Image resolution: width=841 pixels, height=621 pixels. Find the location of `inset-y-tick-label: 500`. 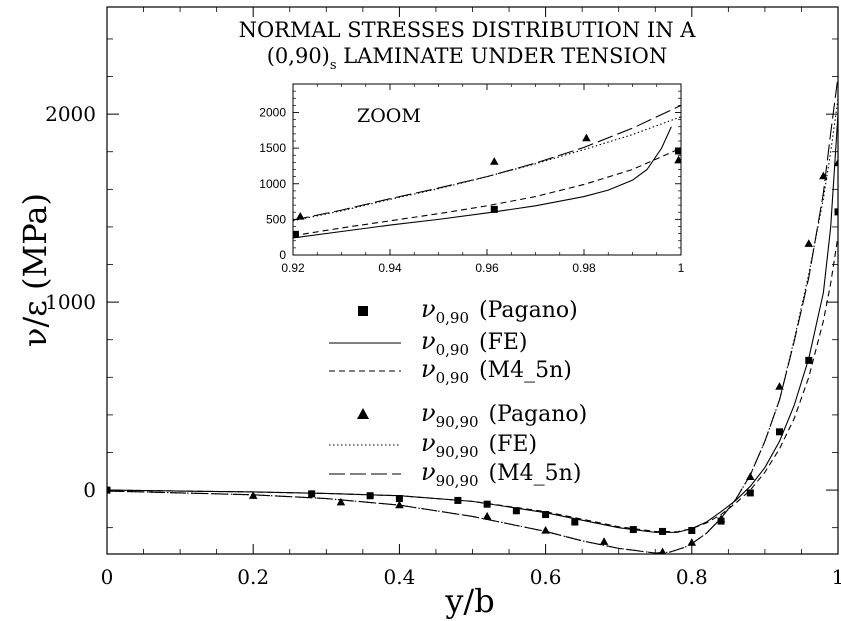

inset-y-tick-label: 500 is located at coordinates (276, 219).